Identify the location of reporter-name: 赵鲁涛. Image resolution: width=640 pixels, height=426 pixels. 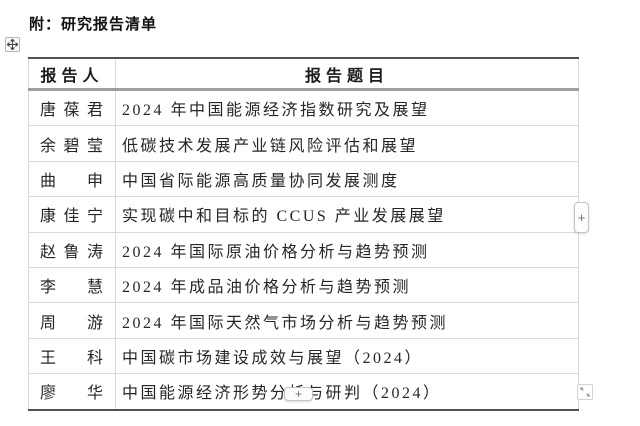
(71, 252).